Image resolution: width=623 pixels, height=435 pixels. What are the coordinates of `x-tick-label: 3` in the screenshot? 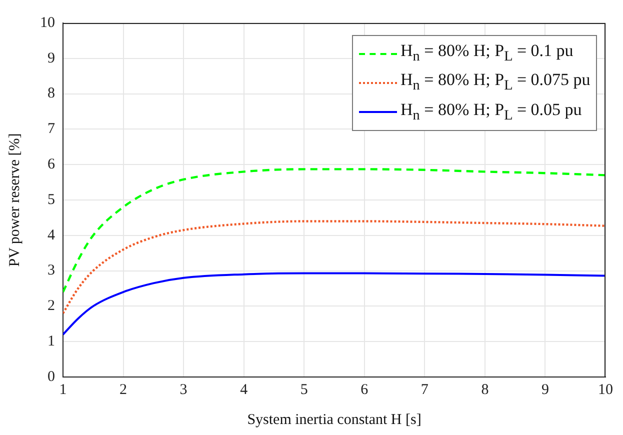 It's located at (184, 390).